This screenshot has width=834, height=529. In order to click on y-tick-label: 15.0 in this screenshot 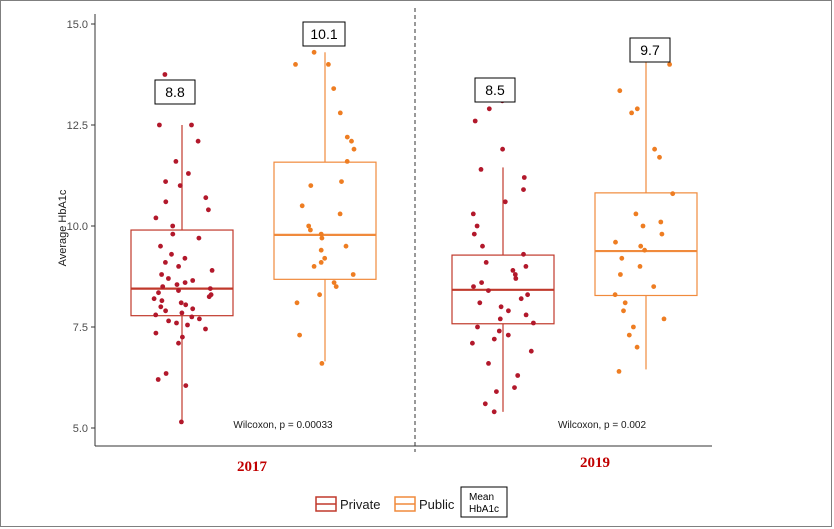, I will do `click(77, 25)`.